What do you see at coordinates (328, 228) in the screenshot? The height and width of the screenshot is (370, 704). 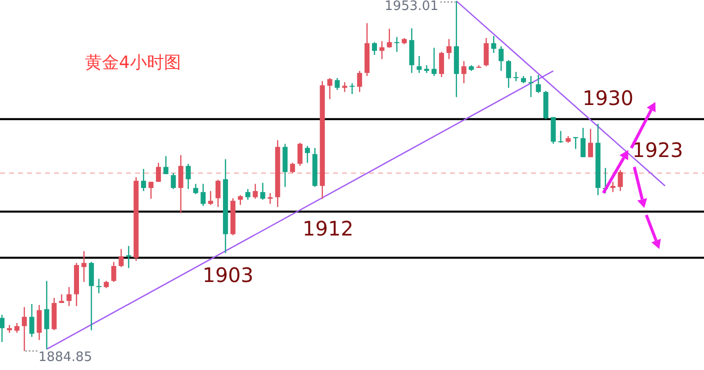 I see `ref-line-label: 1912` at bounding box center [328, 228].